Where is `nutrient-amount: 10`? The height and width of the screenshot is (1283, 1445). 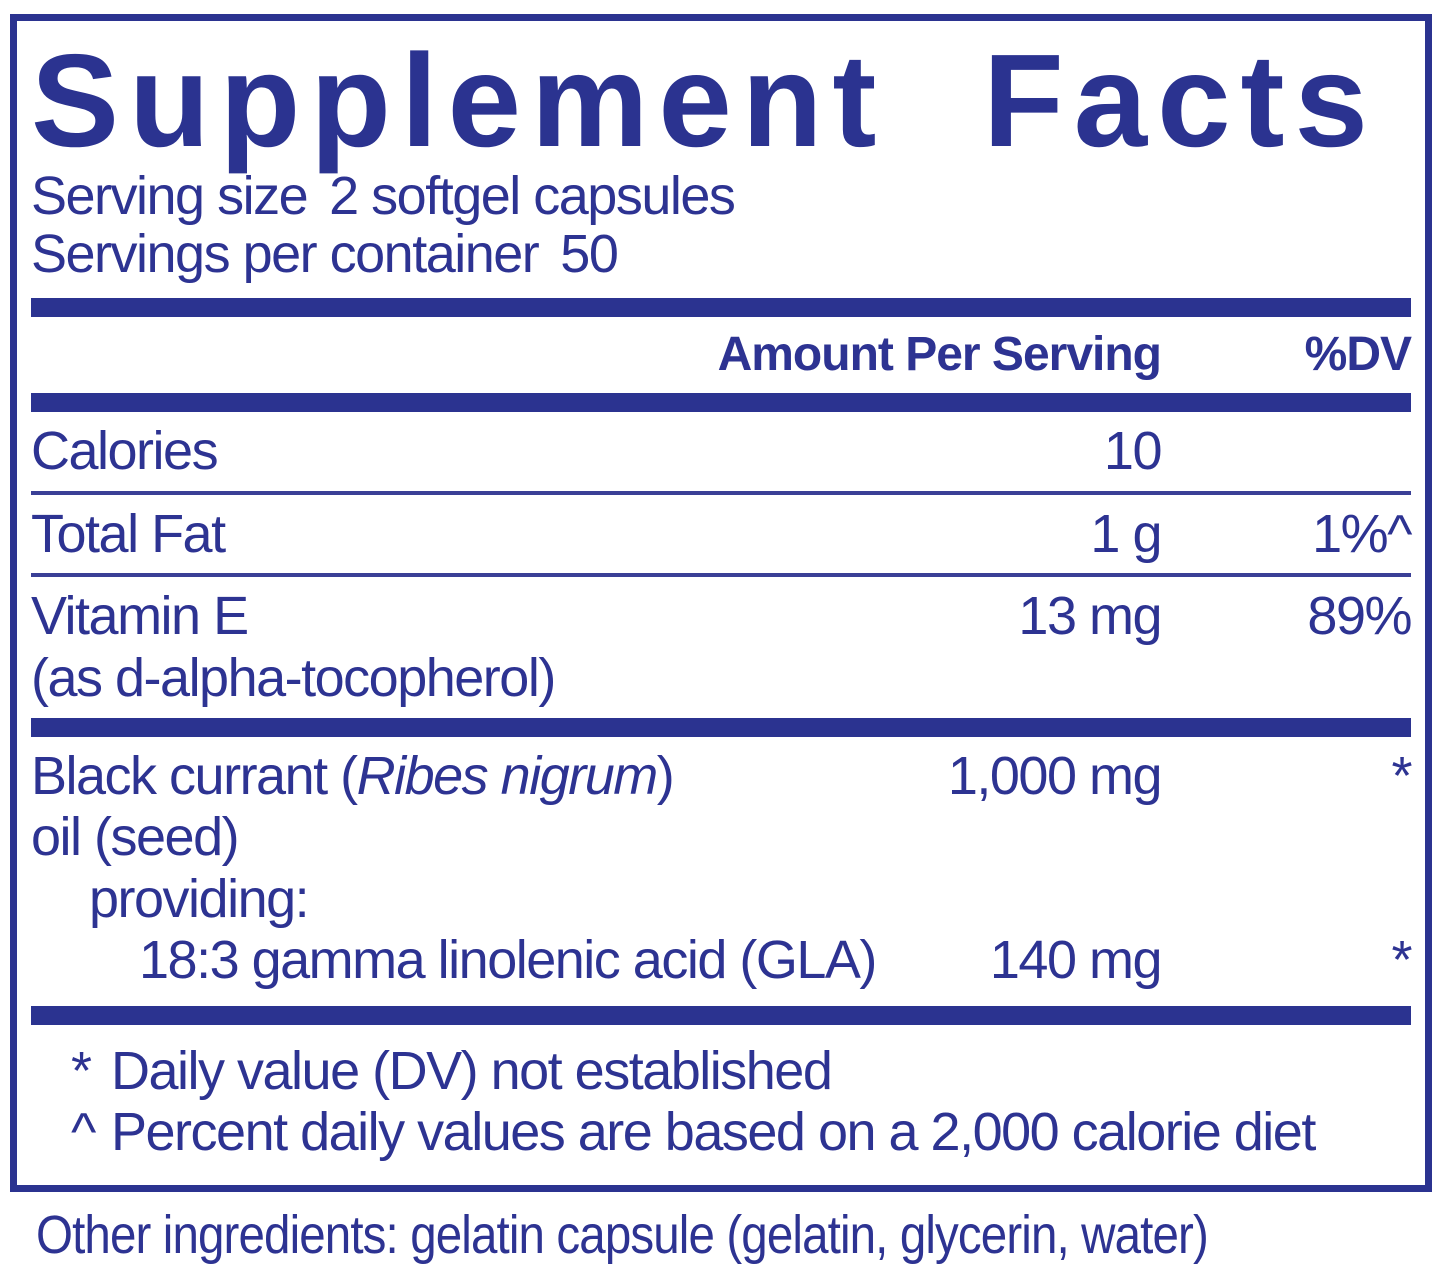
nutrient-amount: 10 is located at coordinates (1133, 451).